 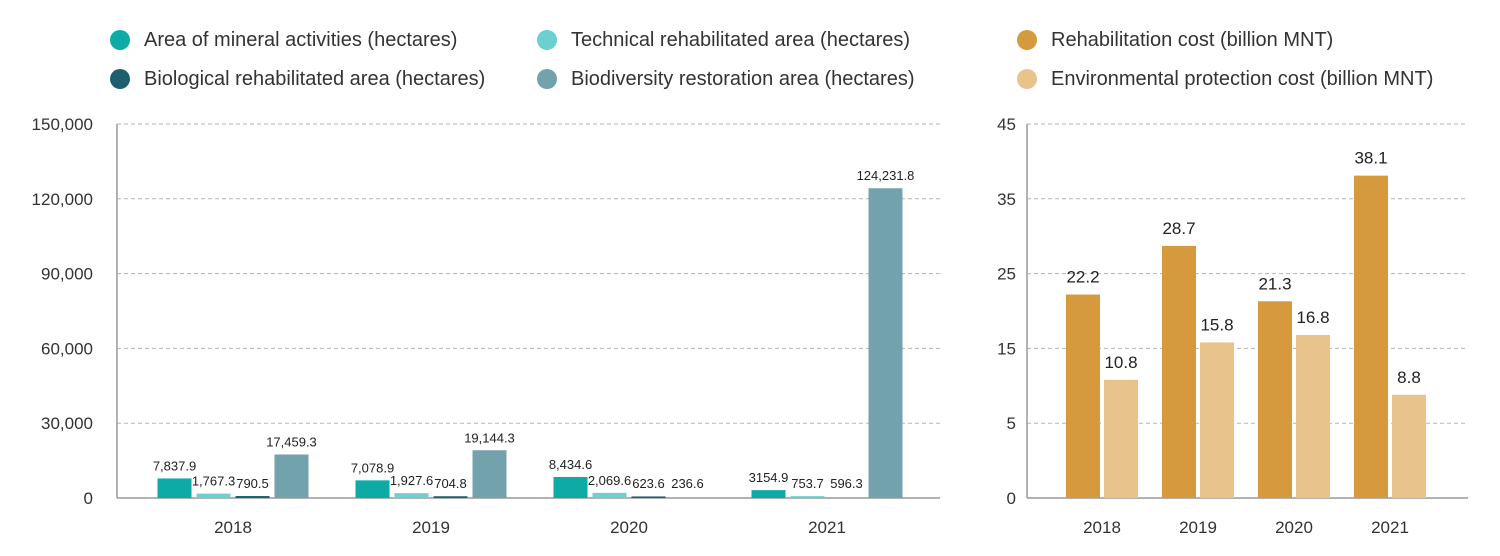 I want to click on y-tick-label: 5, so click(x=1011, y=423).